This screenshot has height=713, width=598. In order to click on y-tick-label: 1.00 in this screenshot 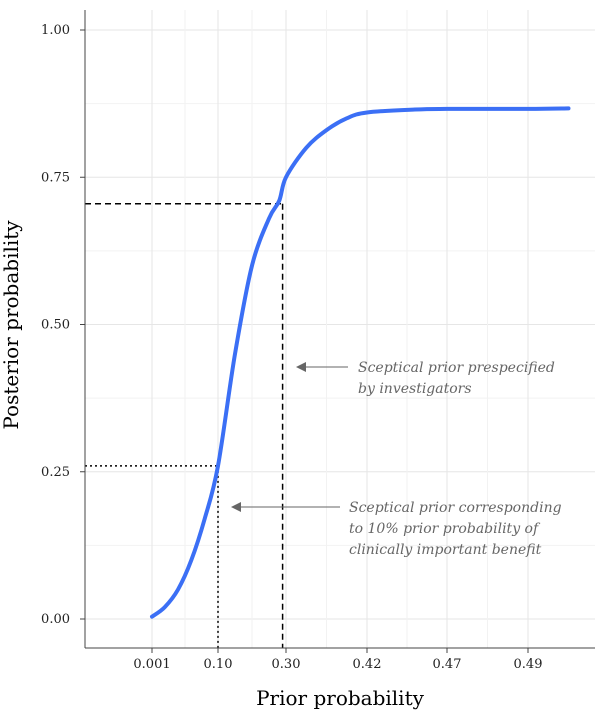, I will do `click(55, 30)`.